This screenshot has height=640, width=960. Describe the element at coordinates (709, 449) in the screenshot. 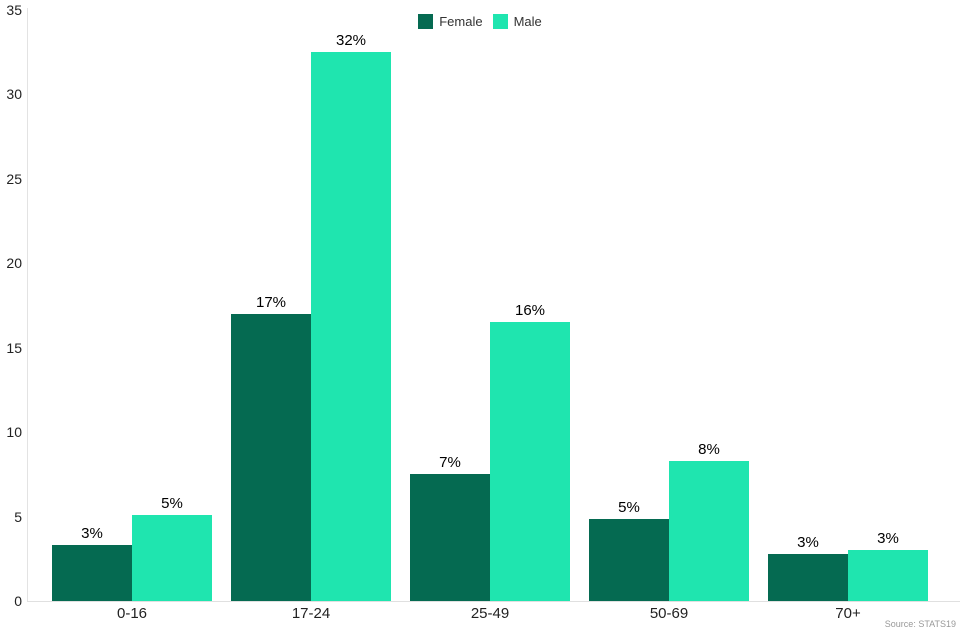

I see `bar-value-label: 8%` at that location.